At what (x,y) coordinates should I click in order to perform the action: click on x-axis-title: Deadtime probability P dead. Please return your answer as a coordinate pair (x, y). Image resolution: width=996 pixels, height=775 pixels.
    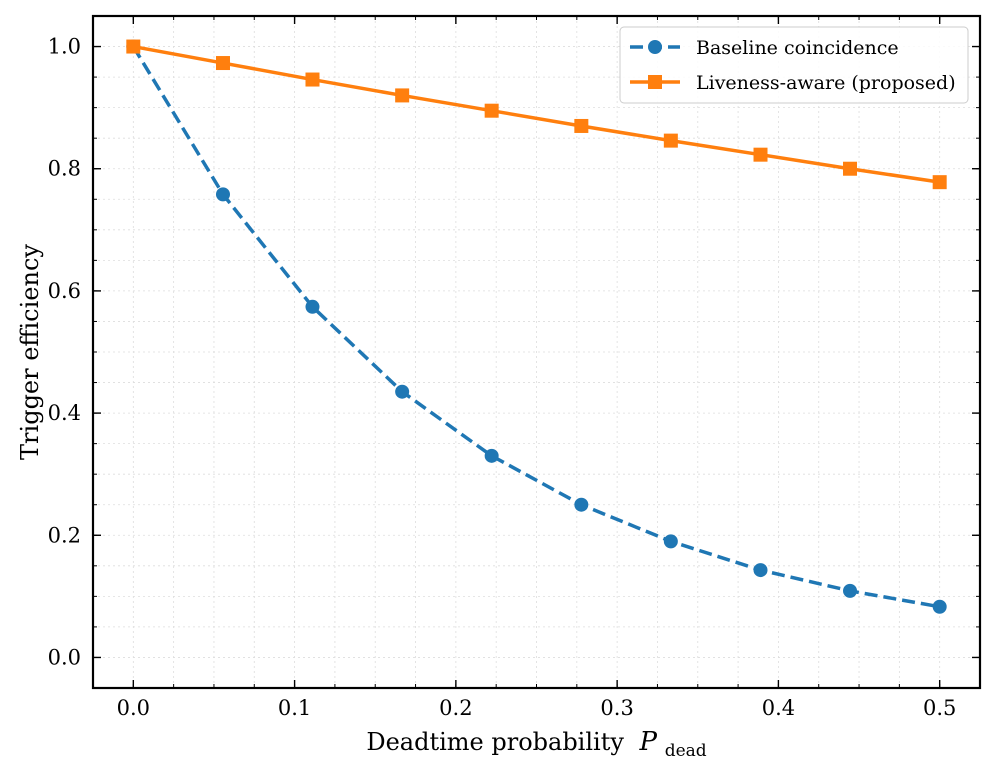
    Looking at the image, I should click on (536, 744).